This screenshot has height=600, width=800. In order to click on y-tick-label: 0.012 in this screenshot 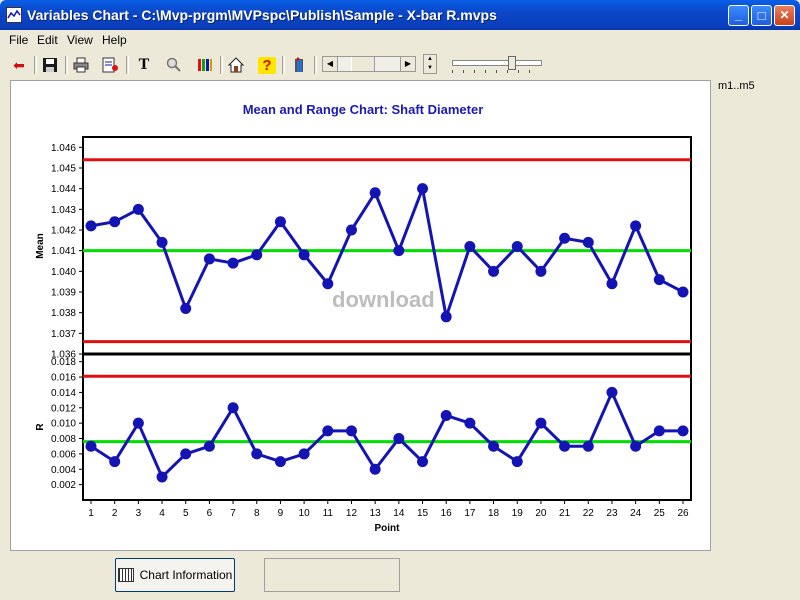, I will do `click(63, 408)`.